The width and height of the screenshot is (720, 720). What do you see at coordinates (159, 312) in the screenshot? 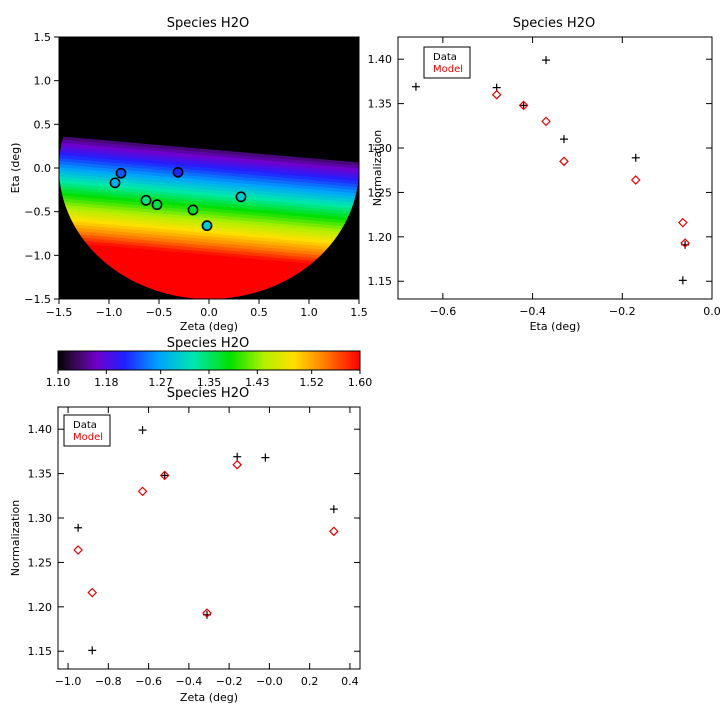
I see `map-xtick-label: −0.5` at bounding box center [159, 312].